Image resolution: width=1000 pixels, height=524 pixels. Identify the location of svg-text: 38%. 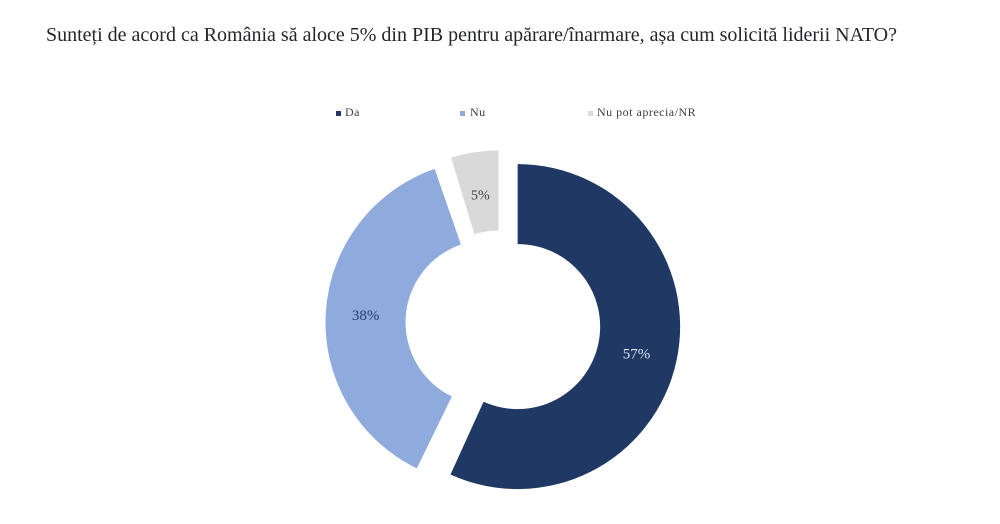
(366, 316).